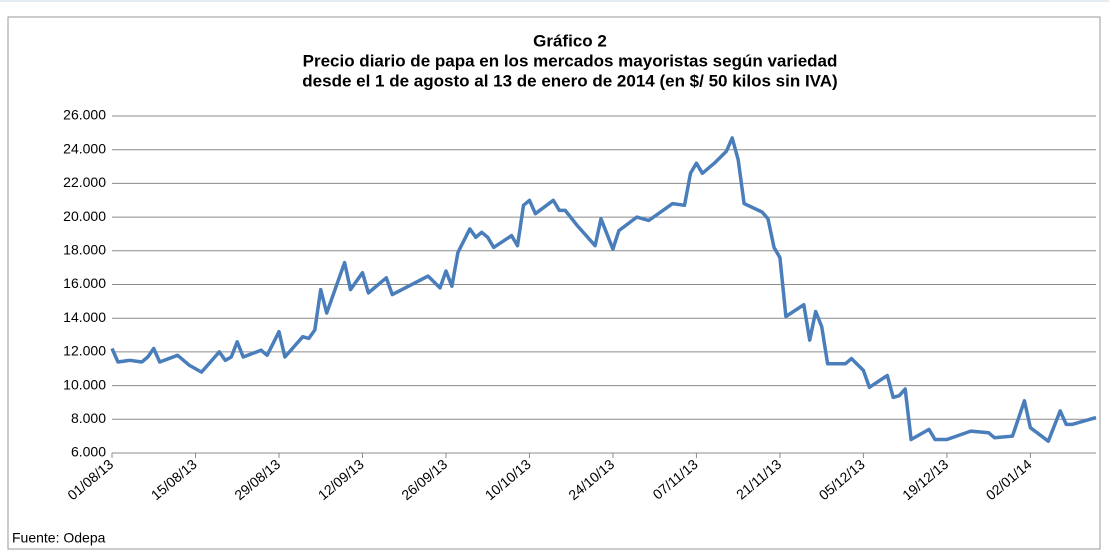  I want to click on y-tick-label: 20.000, so click(84, 216).